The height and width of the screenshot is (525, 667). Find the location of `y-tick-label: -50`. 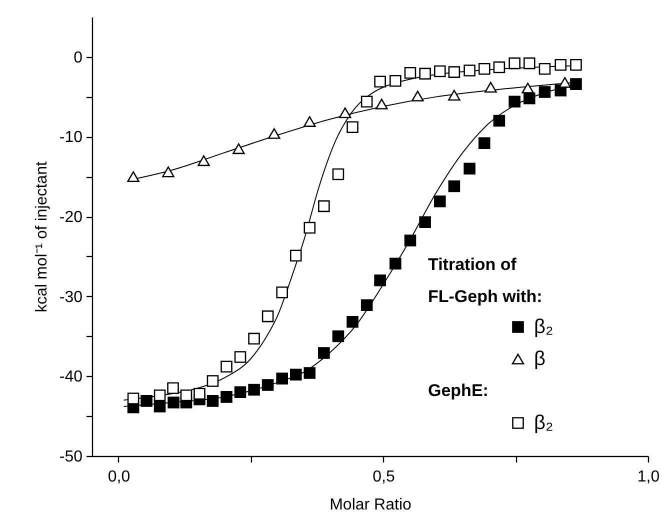

y-tick-label: -50 is located at coordinates (71, 457).